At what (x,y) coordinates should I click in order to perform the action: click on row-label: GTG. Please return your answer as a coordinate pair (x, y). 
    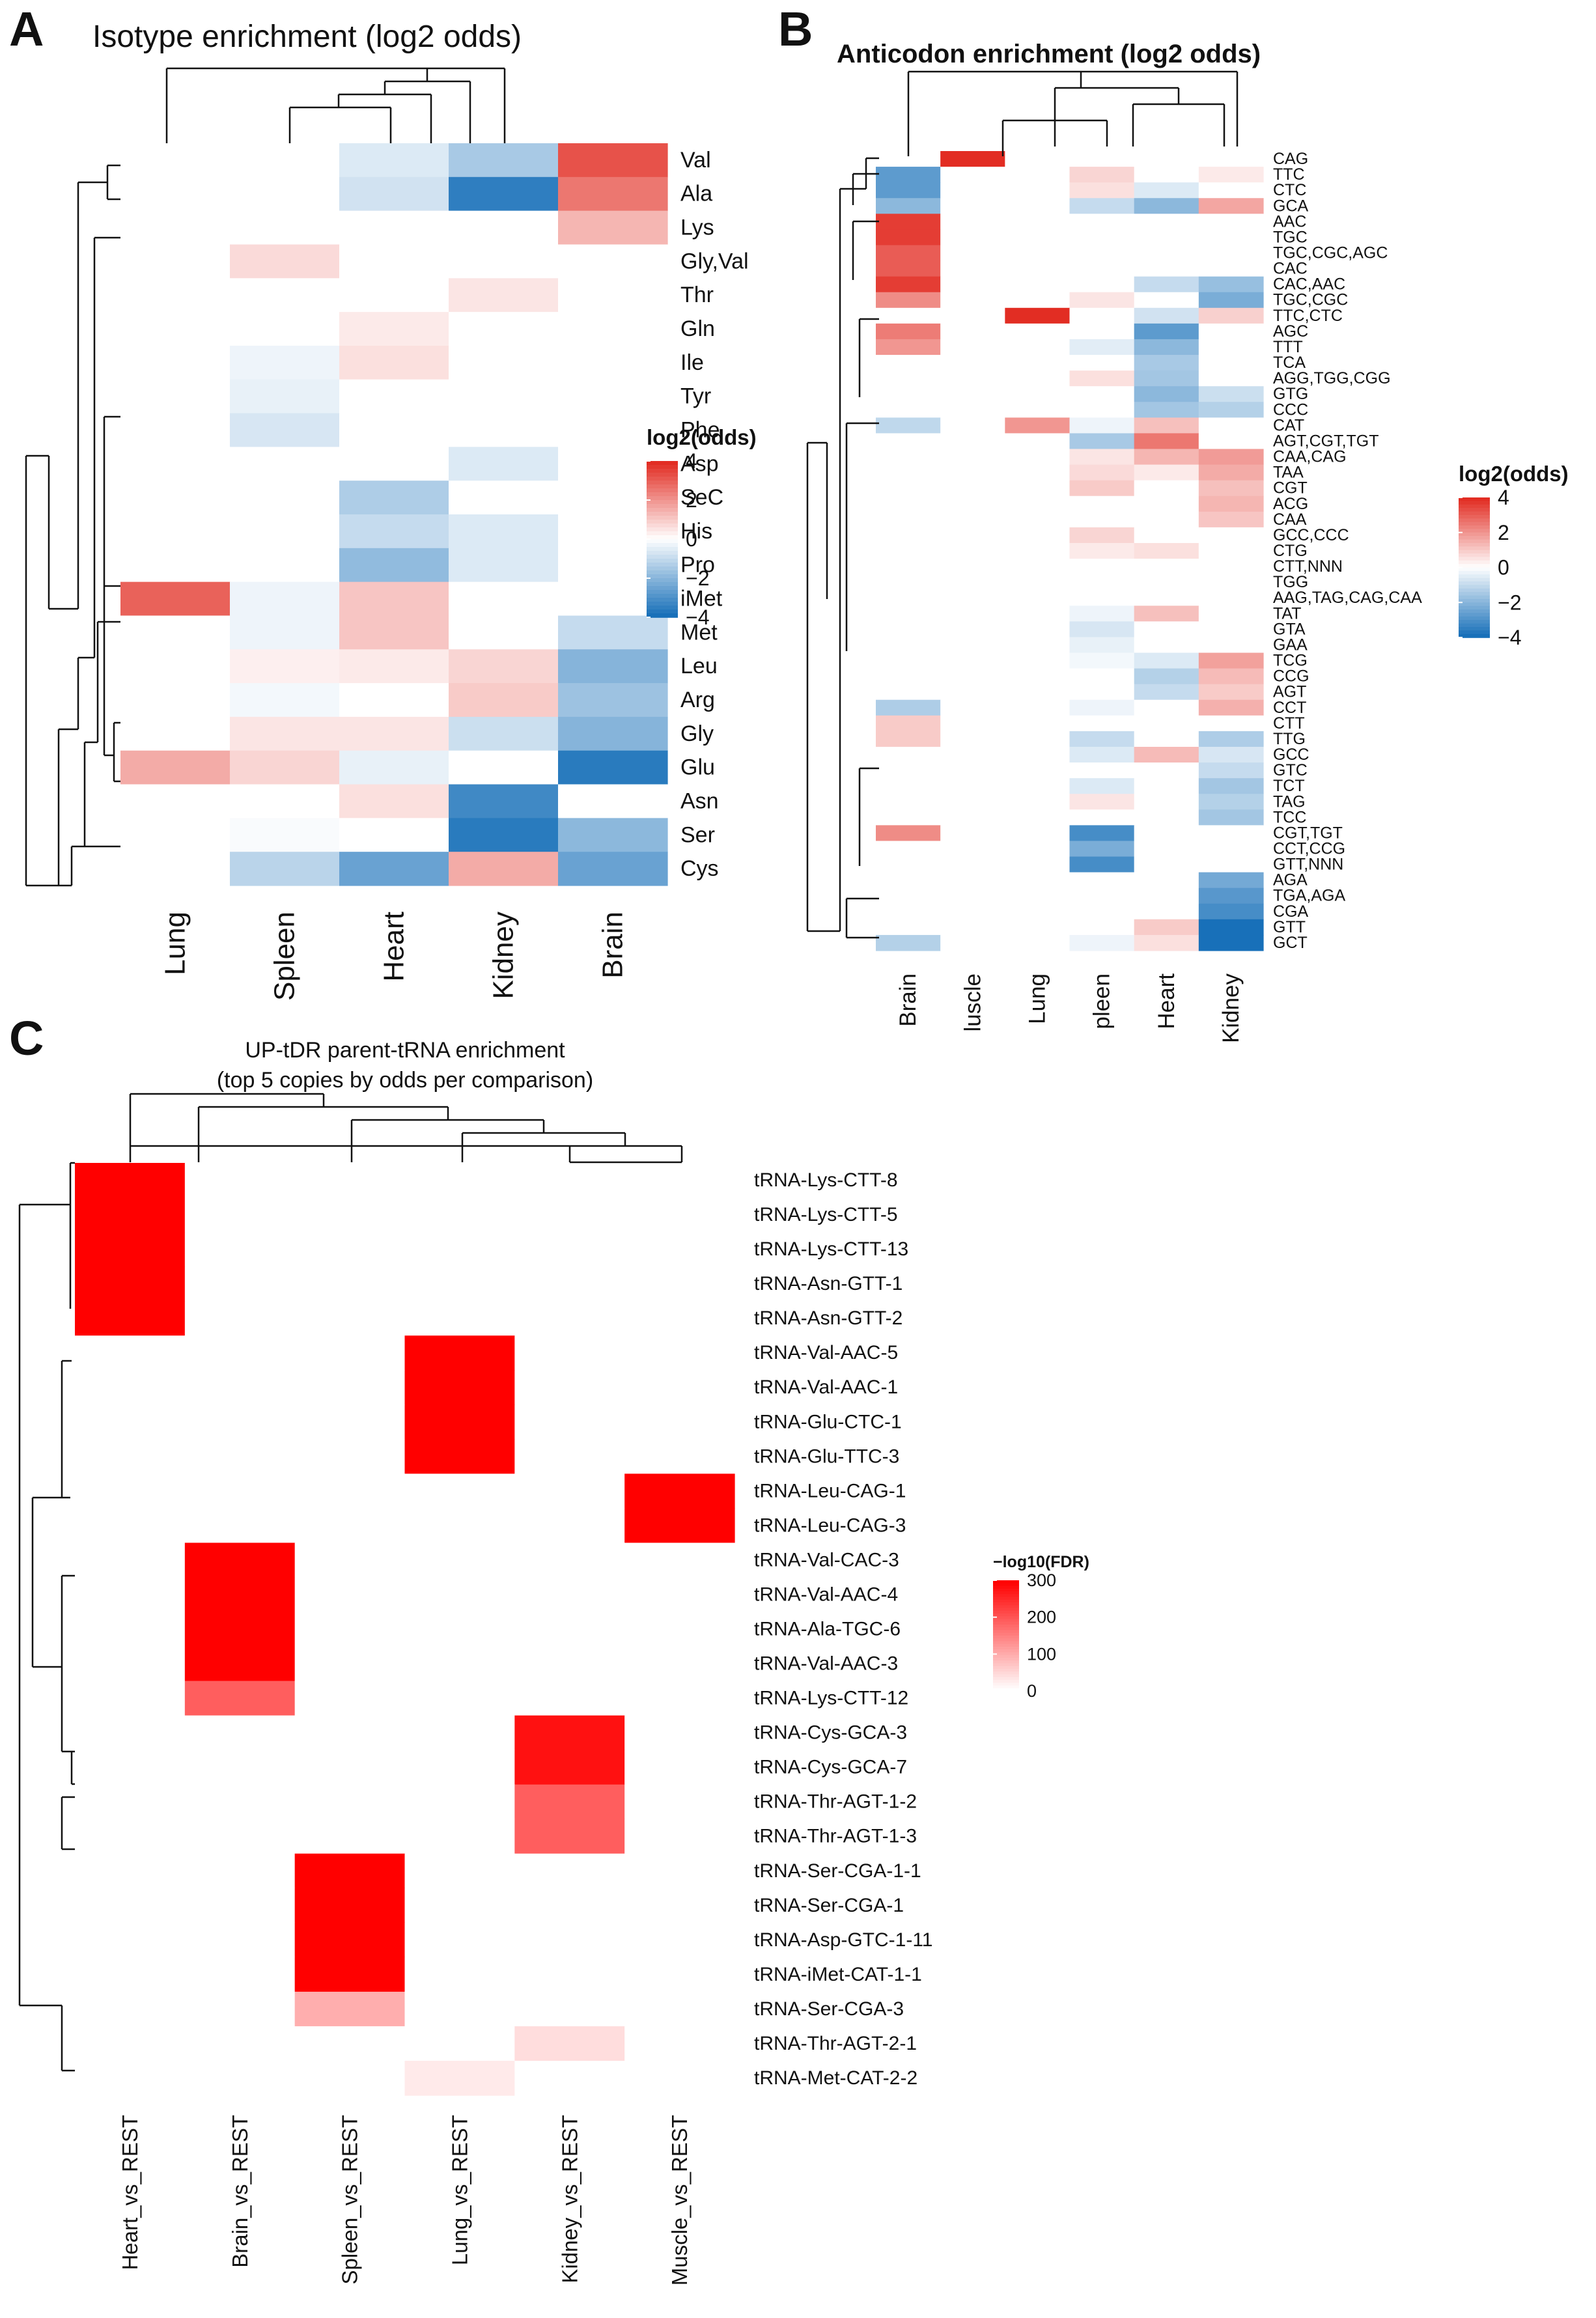
    Looking at the image, I should click on (1291, 394).